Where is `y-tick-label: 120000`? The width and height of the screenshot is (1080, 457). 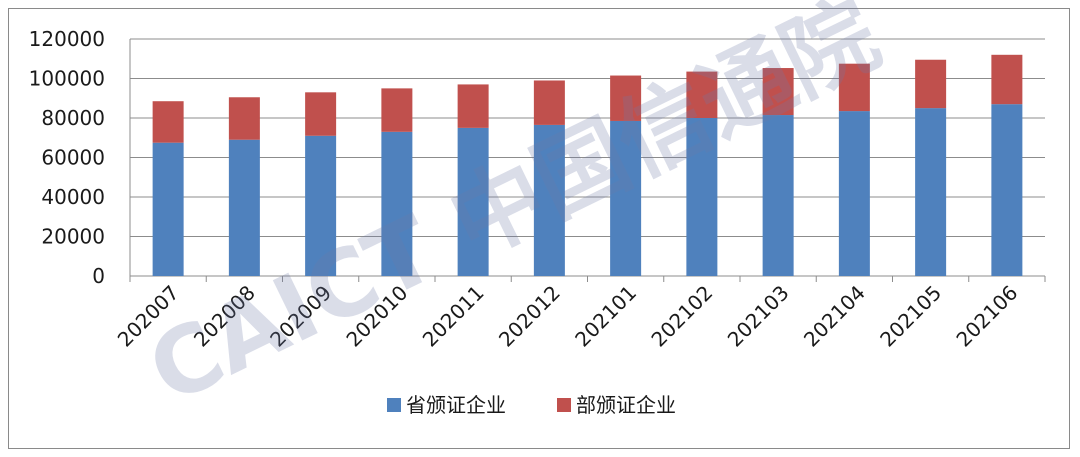 y-tick-label: 120000 is located at coordinates (67, 39).